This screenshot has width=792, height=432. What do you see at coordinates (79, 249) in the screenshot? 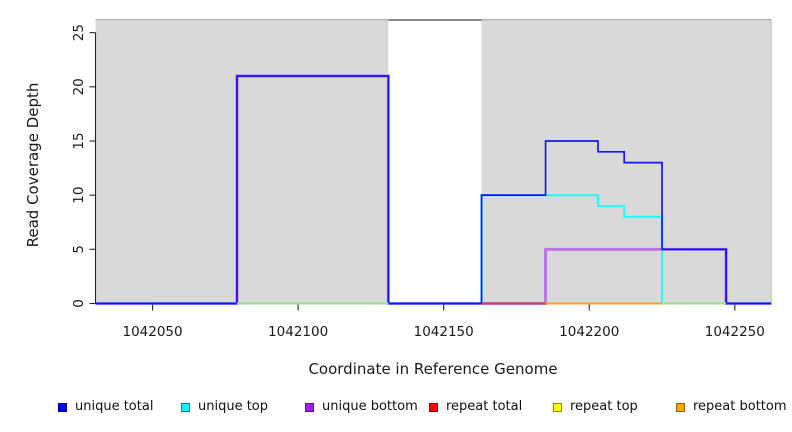
I see `y-tick-label: 5` at bounding box center [79, 249].